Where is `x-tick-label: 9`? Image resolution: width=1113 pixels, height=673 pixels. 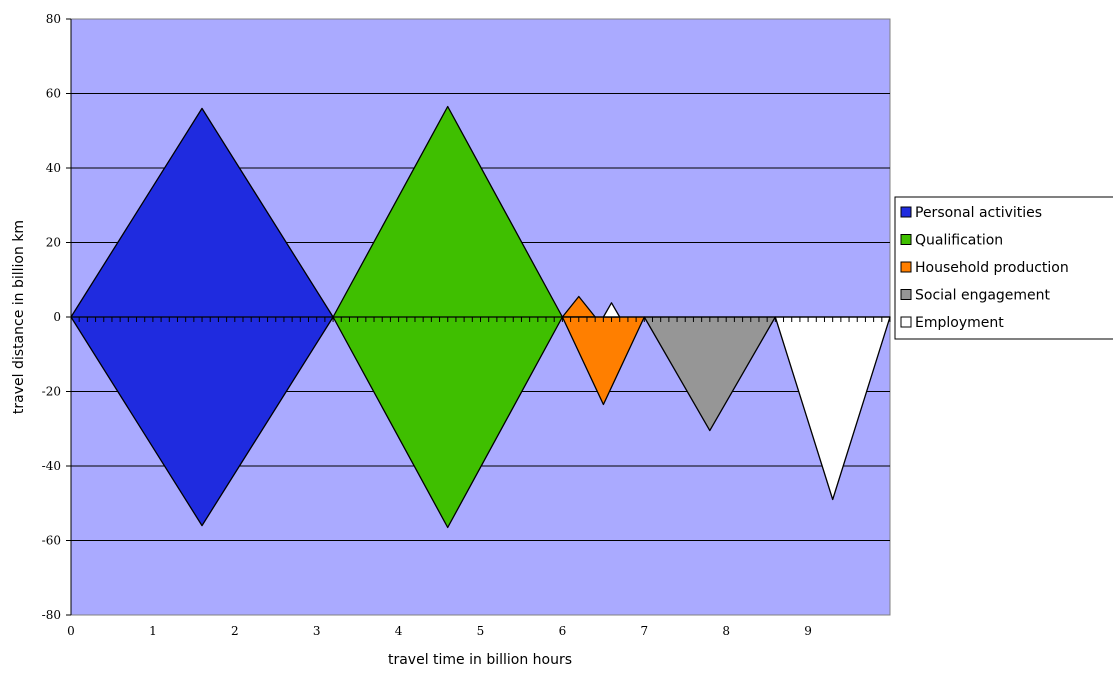 x-tick-label: 9 is located at coordinates (808, 631).